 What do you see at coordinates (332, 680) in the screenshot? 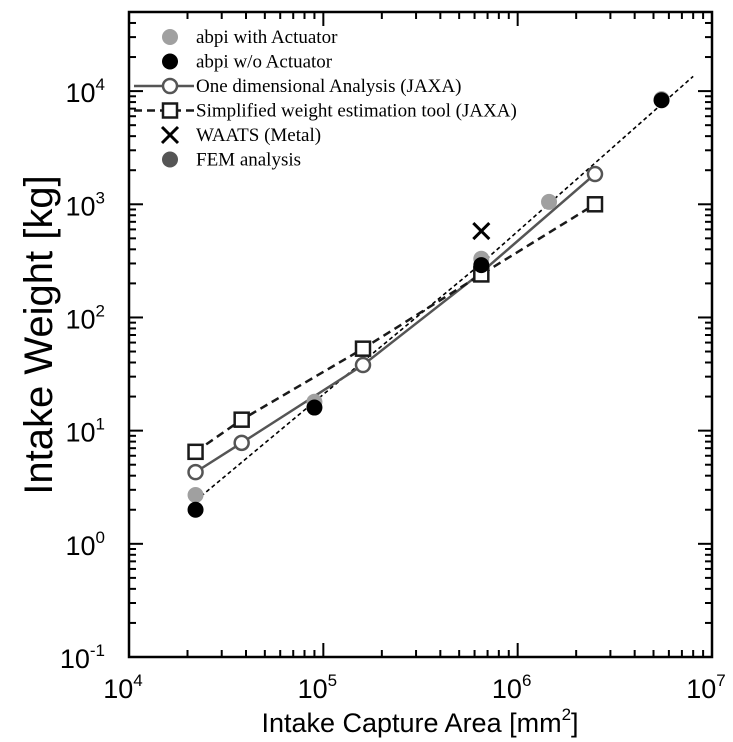
I see `x-tick-label-exponent: 5` at bounding box center [332, 680].